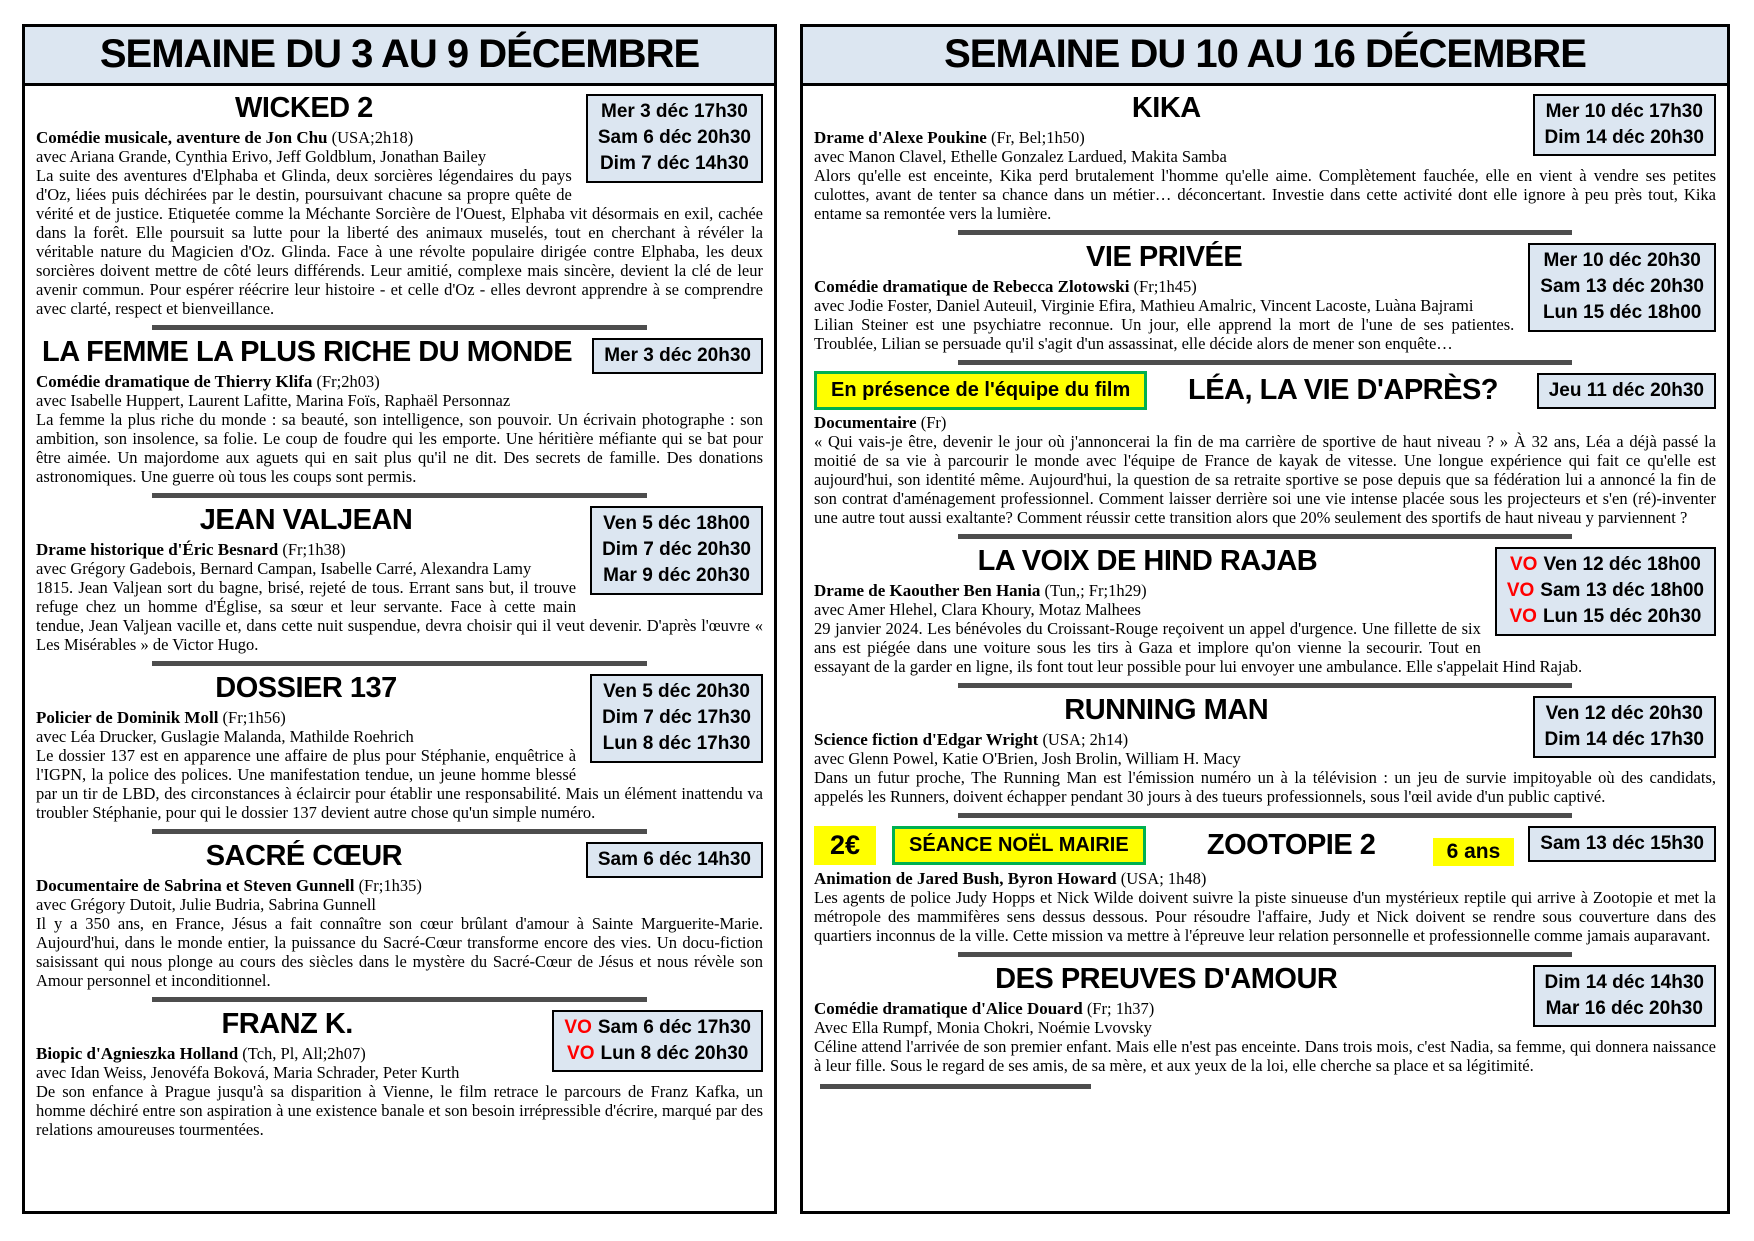 This screenshot has height=1241, width=1754. What do you see at coordinates (865, 422) in the screenshot?
I see `genre-name: Documentaire` at bounding box center [865, 422].